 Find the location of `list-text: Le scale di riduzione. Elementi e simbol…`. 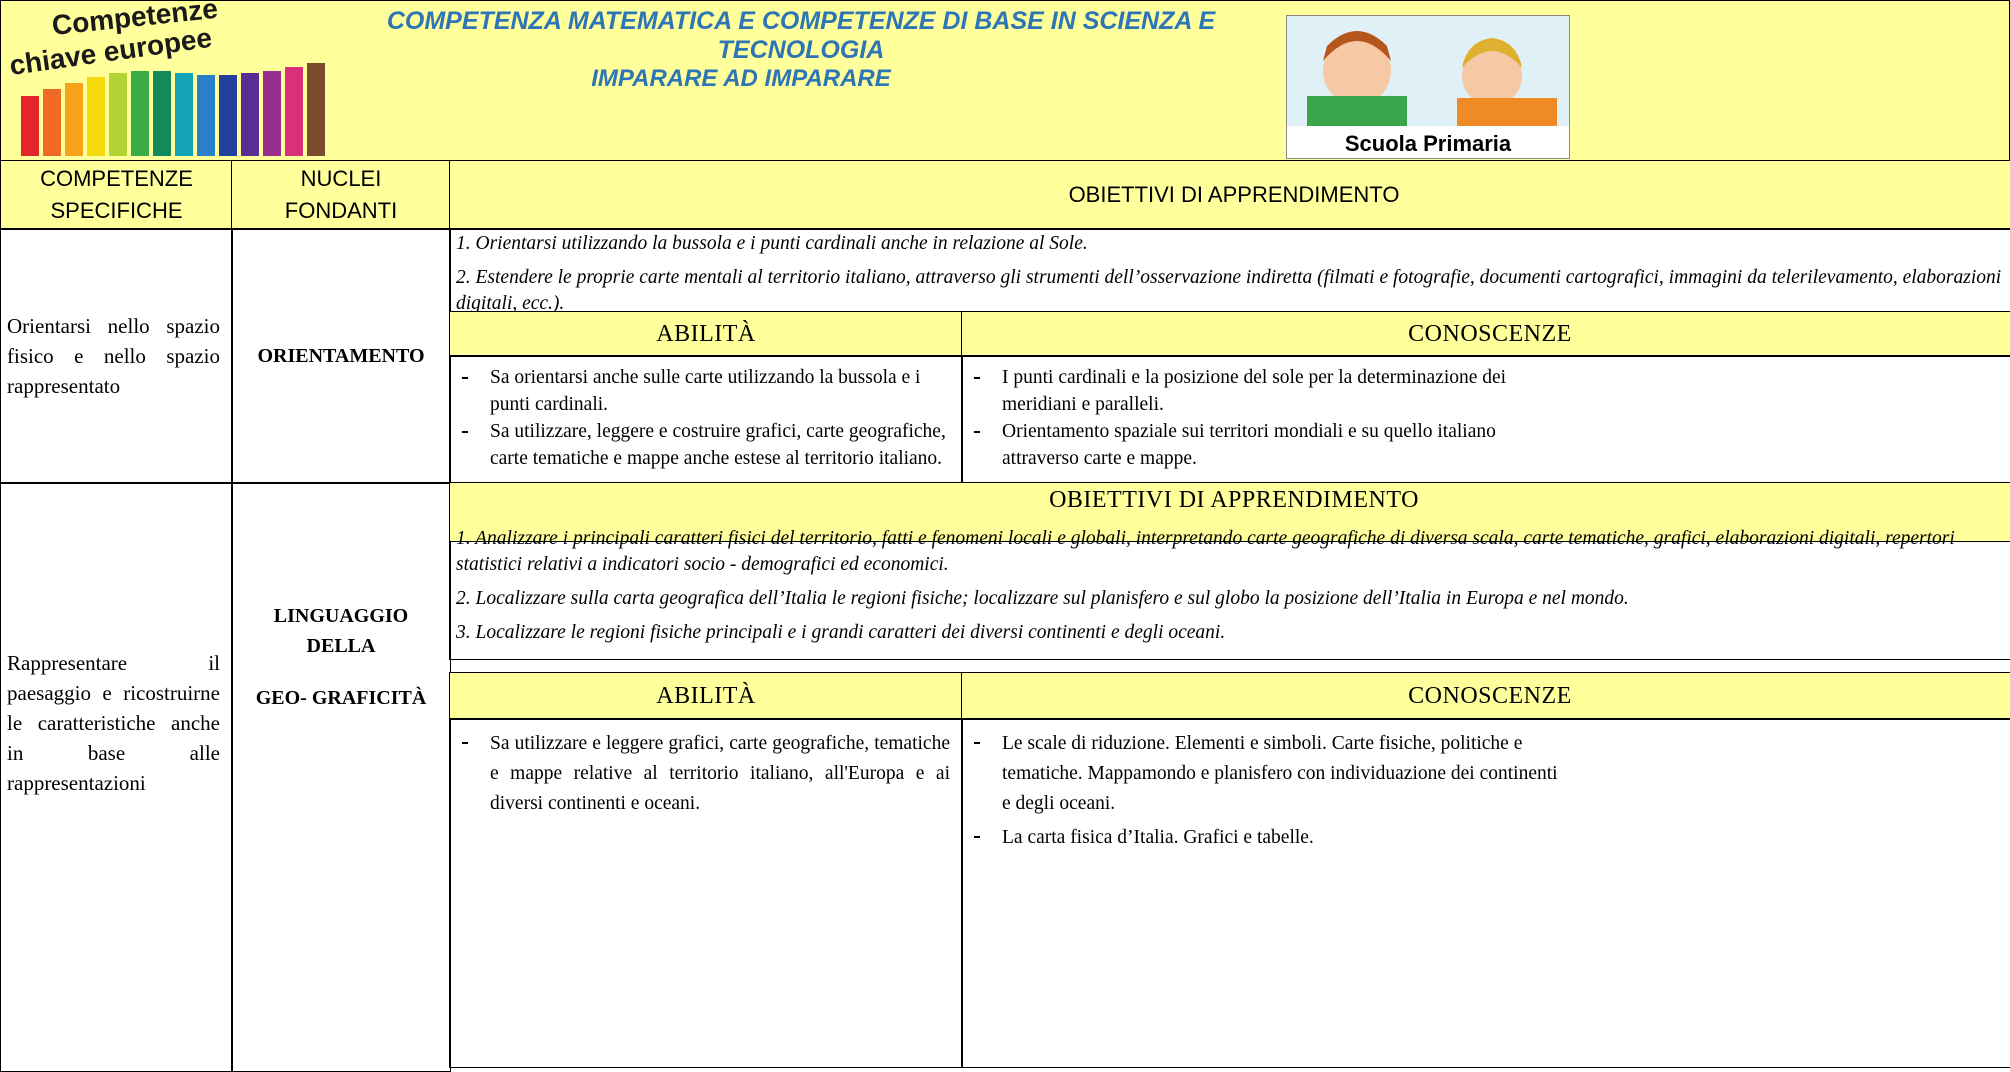

list-text: Le scale di riduzione. Elementi e simbol… is located at coordinates (1280, 773).